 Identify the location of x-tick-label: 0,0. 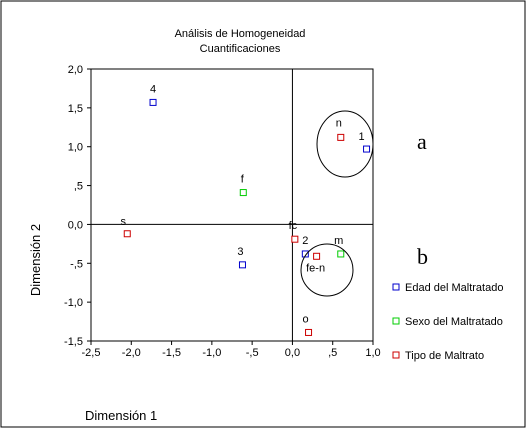
(292, 353).